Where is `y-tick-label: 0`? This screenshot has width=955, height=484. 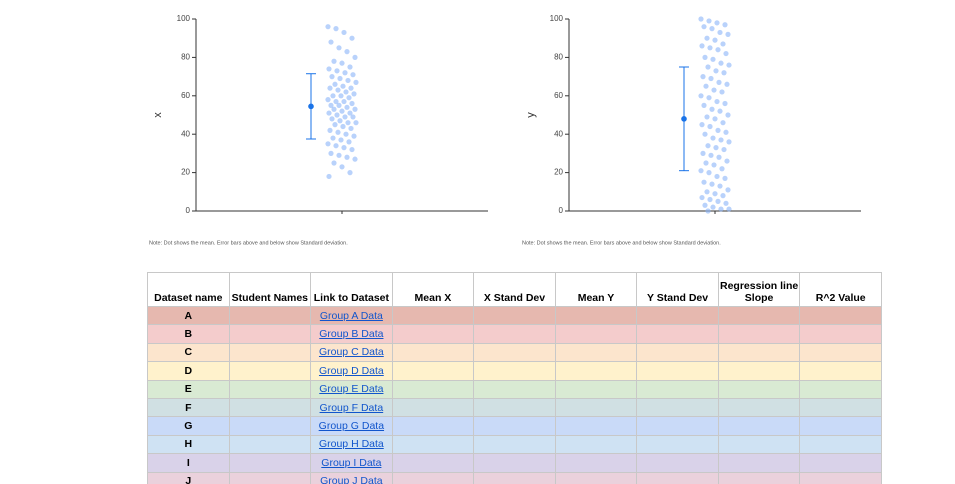
y-tick-label: 0 is located at coordinates (561, 210).